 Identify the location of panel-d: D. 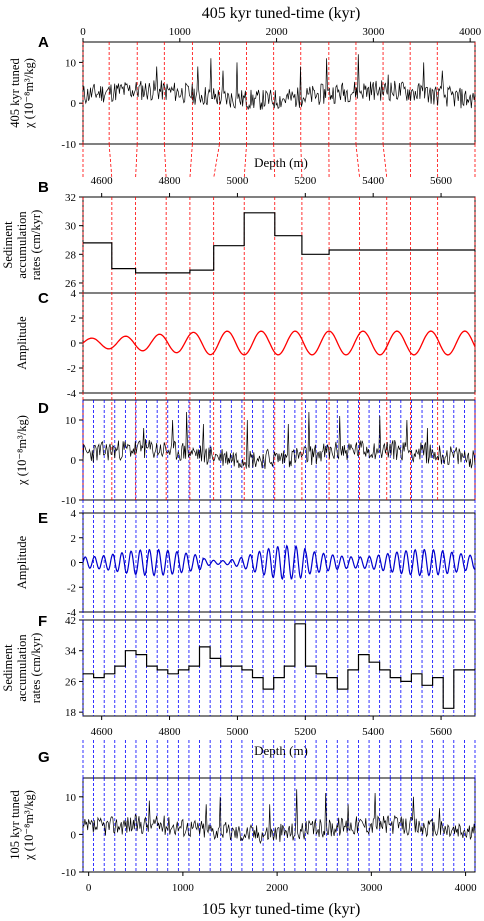
(257, 450).